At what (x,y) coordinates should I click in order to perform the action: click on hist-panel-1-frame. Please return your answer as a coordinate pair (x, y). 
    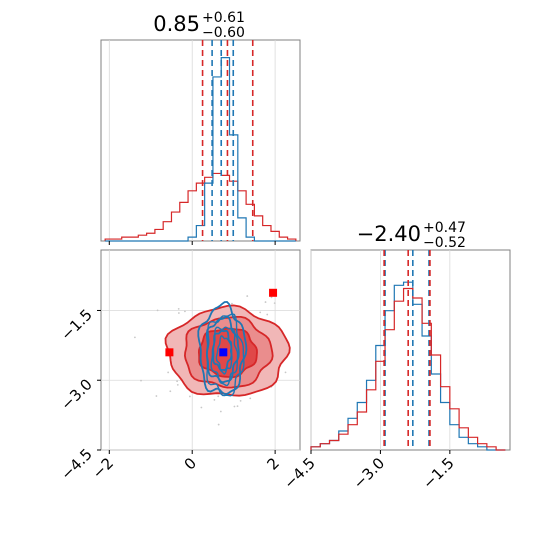
    Looking at the image, I should click on (200, 140).